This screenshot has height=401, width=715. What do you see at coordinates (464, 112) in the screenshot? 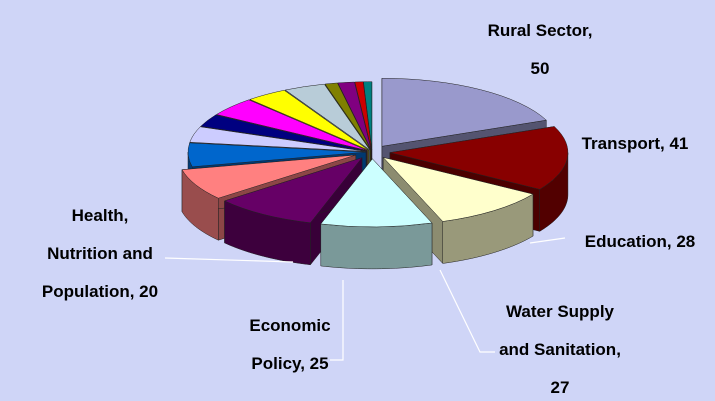
I see `slice-top: Rural Sector` at bounding box center [464, 112].